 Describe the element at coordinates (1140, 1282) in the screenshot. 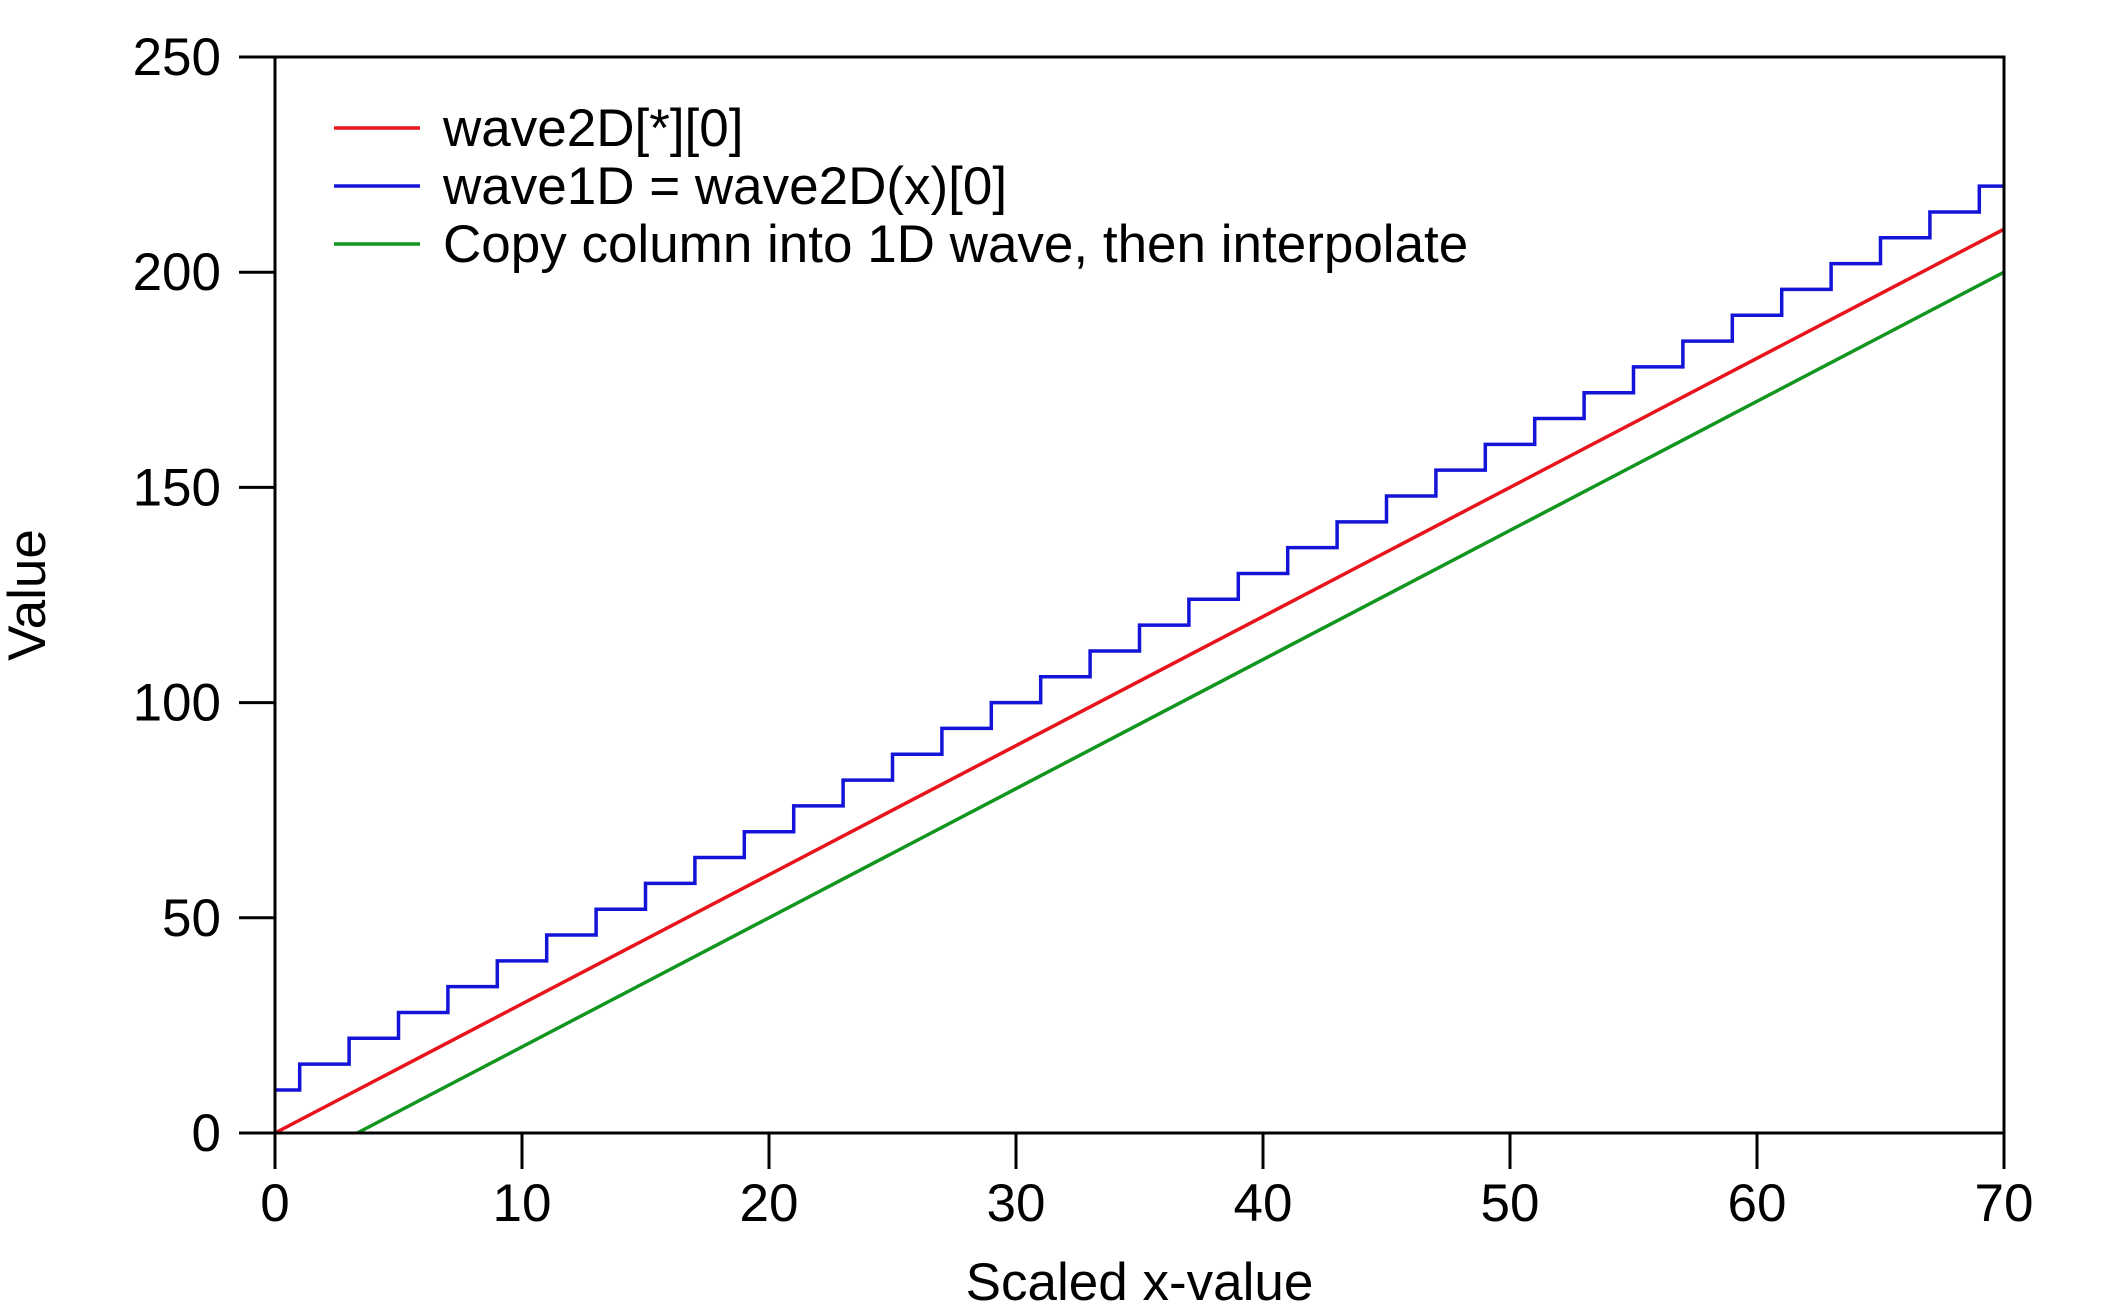

I see `x-axis-title: Scaled x-value` at that location.